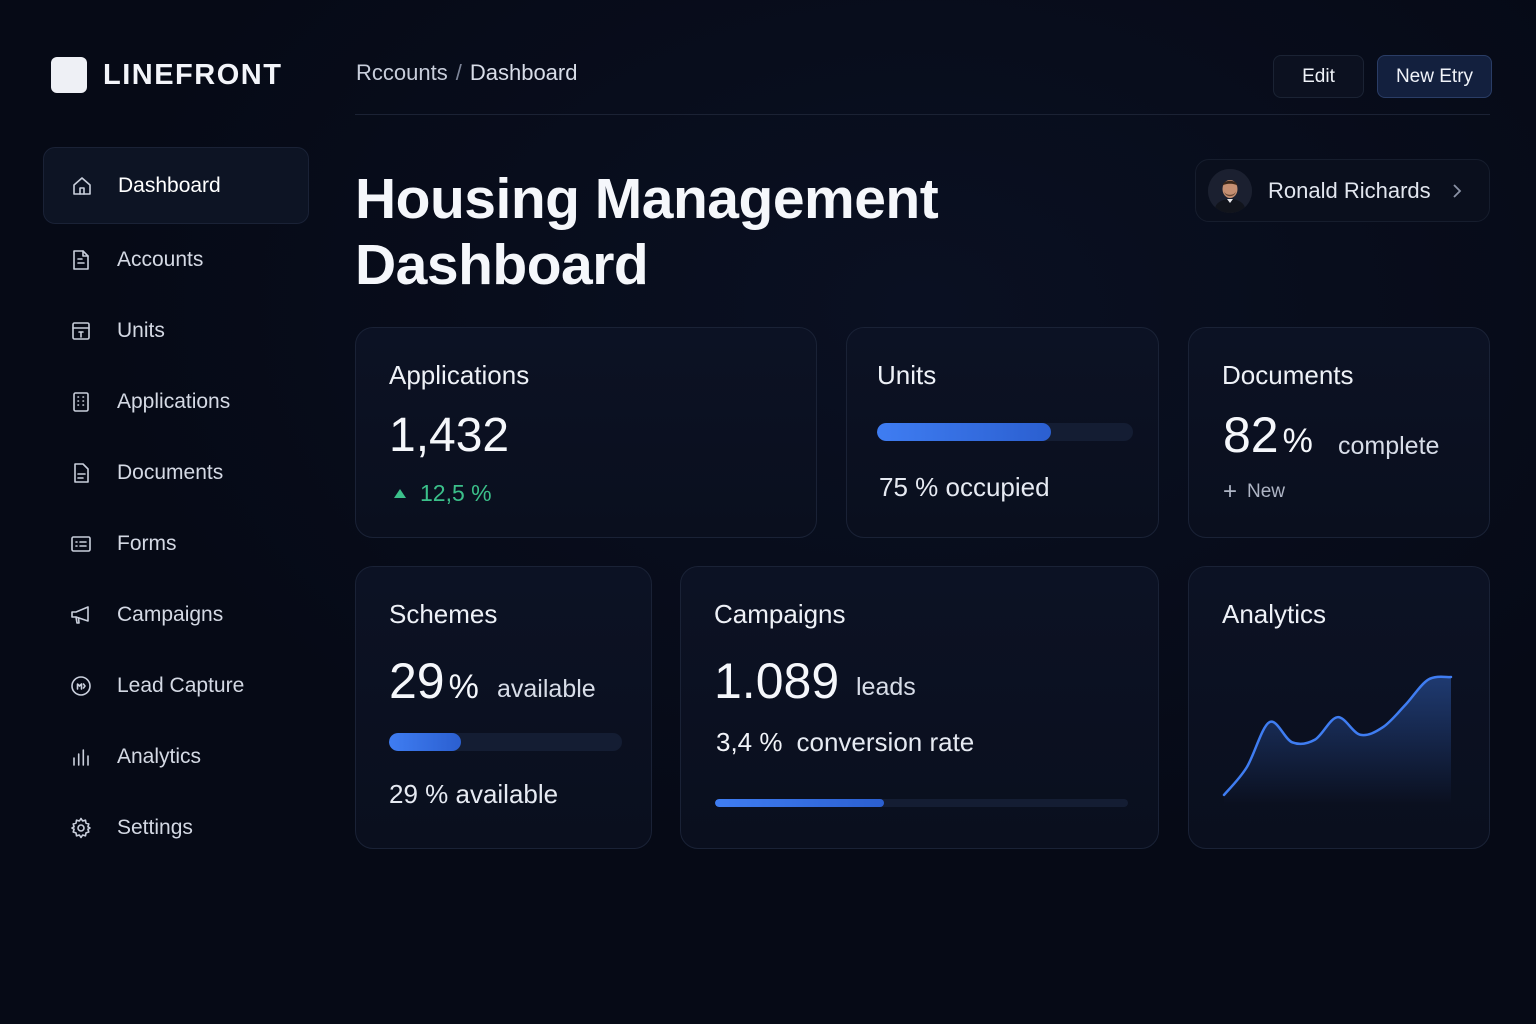  What do you see at coordinates (1337, 736) in the screenshot?
I see `chart-series-line` at bounding box center [1337, 736].